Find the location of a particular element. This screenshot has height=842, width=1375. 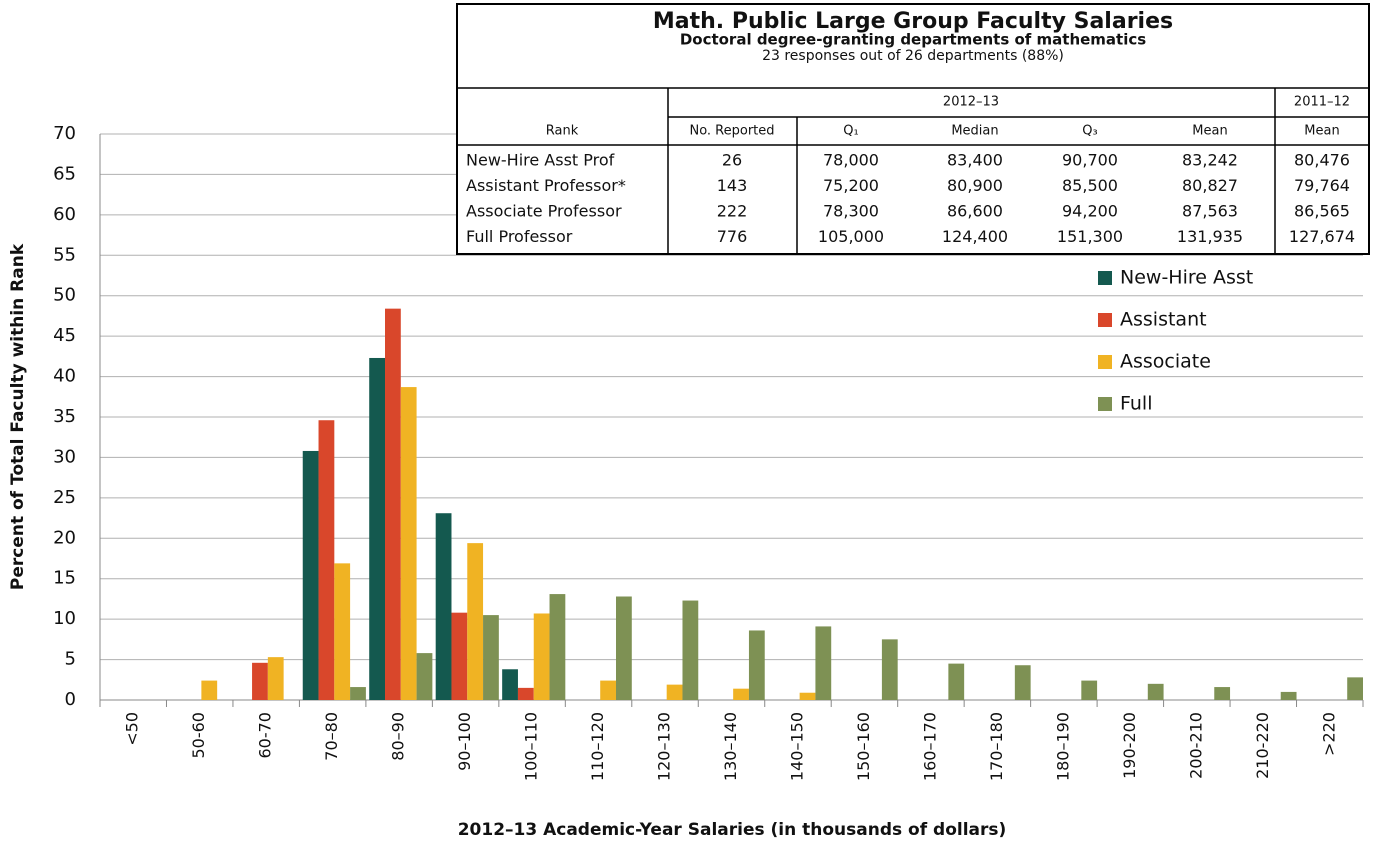

table-cell: 78,300 is located at coordinates (851, 211).